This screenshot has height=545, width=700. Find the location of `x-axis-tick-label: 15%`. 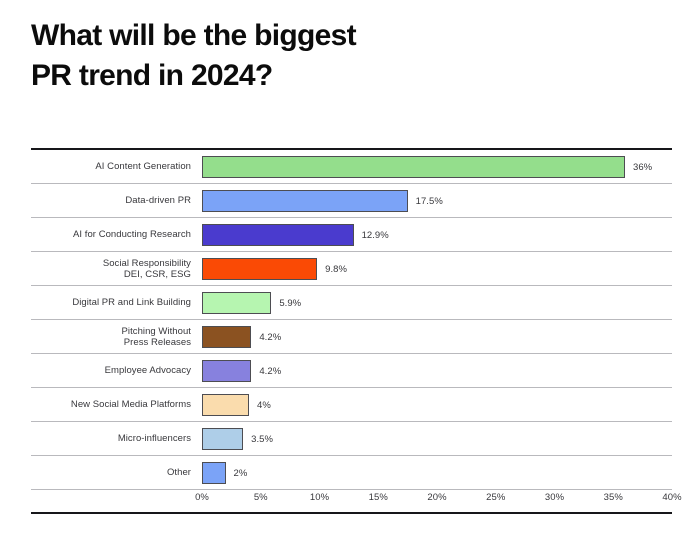

x-axis-tick-label: 15% is located at coordinates (378, 497).